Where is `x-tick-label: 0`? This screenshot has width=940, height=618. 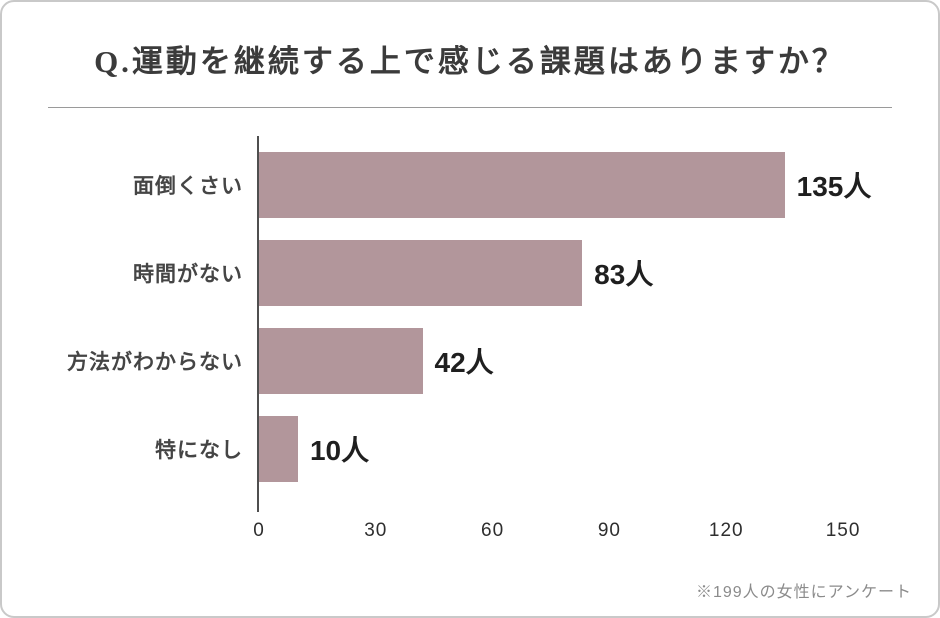 x-tick-label: 0 is located at coordinates (259, 530).